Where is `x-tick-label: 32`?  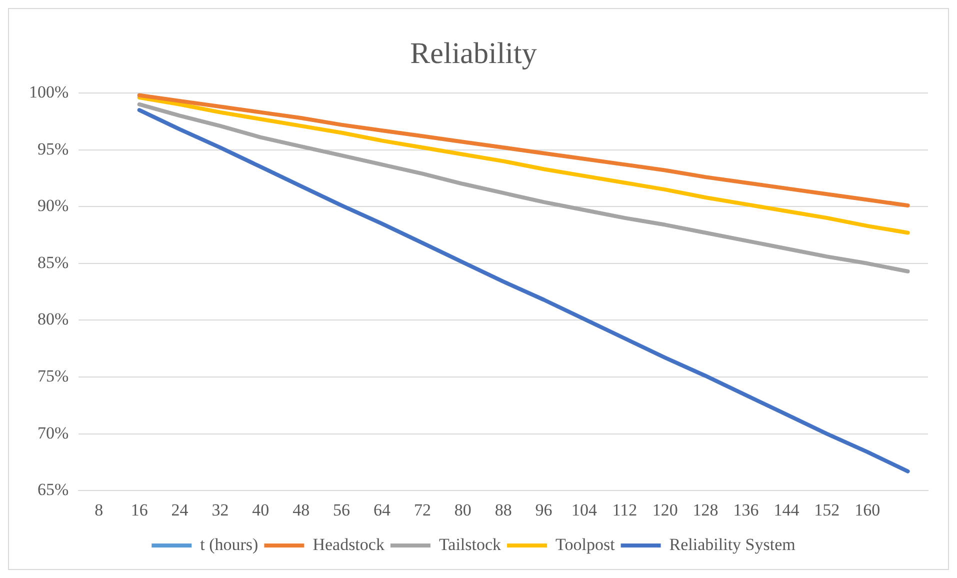 x-tick-label: 32 is located at coordinates (220, 510).